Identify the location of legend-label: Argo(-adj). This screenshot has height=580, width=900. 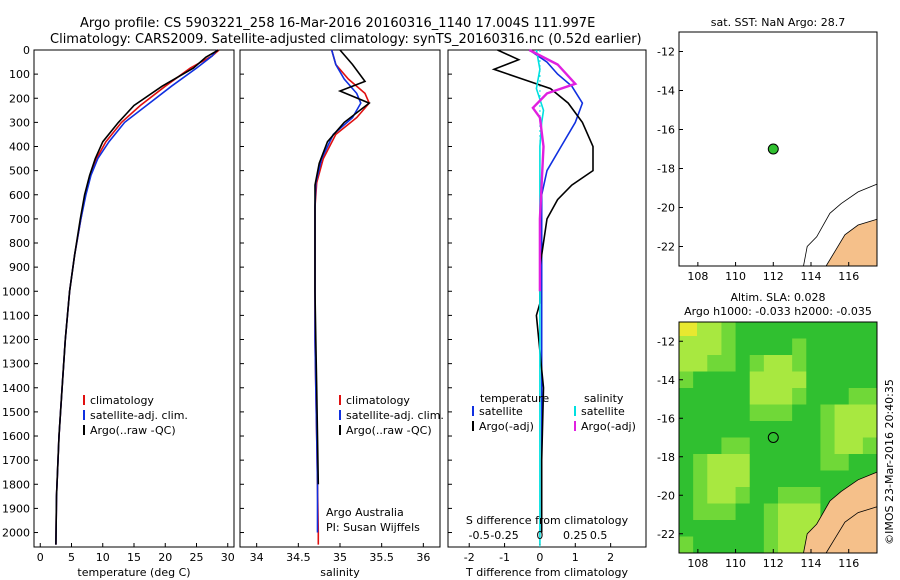
(608, 426).